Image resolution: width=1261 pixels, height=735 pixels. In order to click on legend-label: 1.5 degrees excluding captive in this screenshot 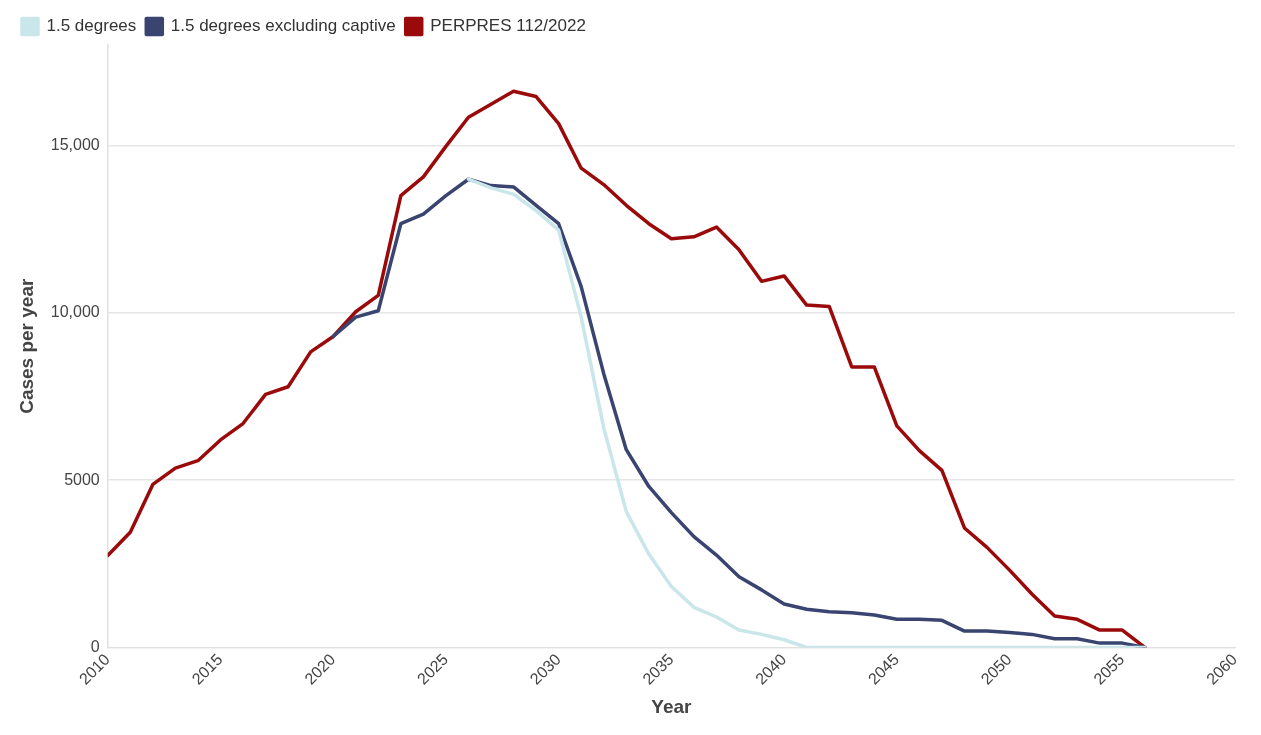, I will do `click(283, 26)`.